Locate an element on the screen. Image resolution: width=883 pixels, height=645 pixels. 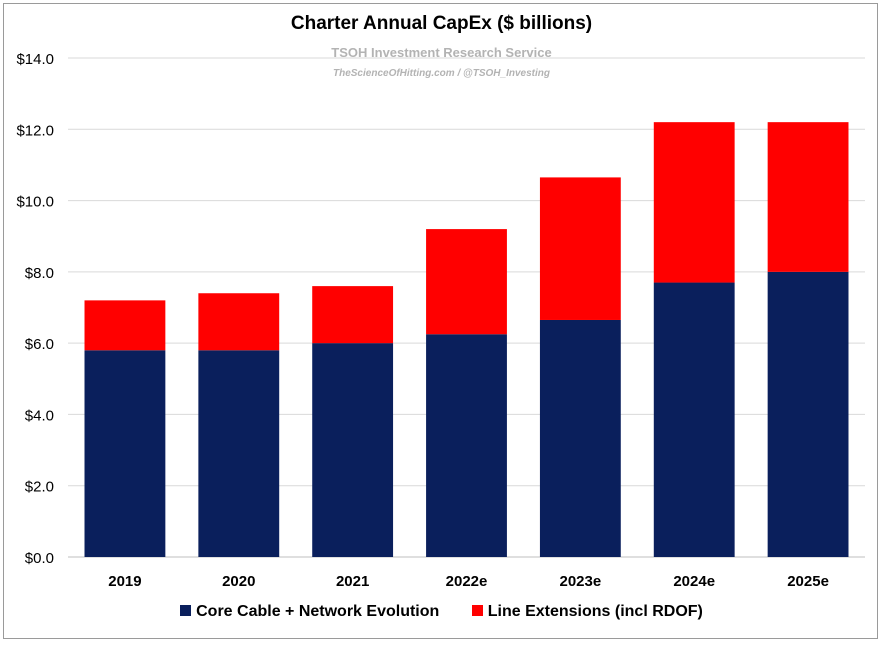
y-tick-label: $4.0 is located at coordinates (39, 415).